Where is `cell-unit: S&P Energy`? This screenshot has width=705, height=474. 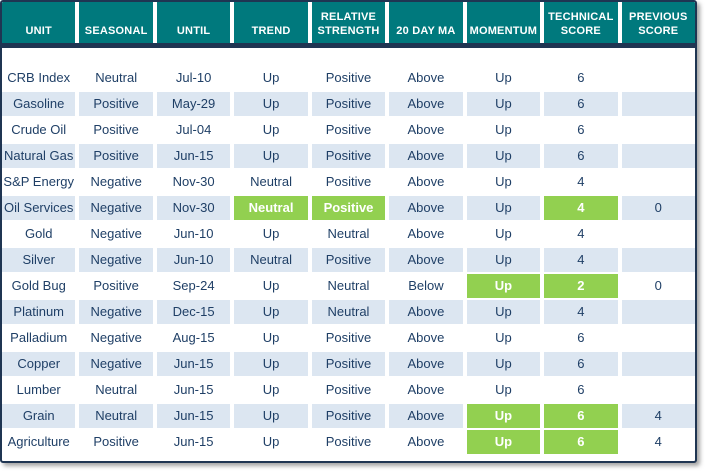 cell-unit: S&P Energy is located at coordinates (39, 182).